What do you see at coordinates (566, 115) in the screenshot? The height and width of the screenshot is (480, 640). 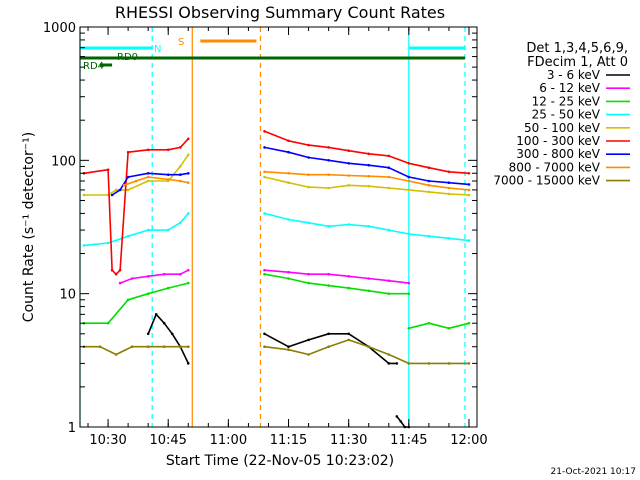 I see `legend-label-25-50-kev: 25 - 50 keV` at bounding box center [566, 115].